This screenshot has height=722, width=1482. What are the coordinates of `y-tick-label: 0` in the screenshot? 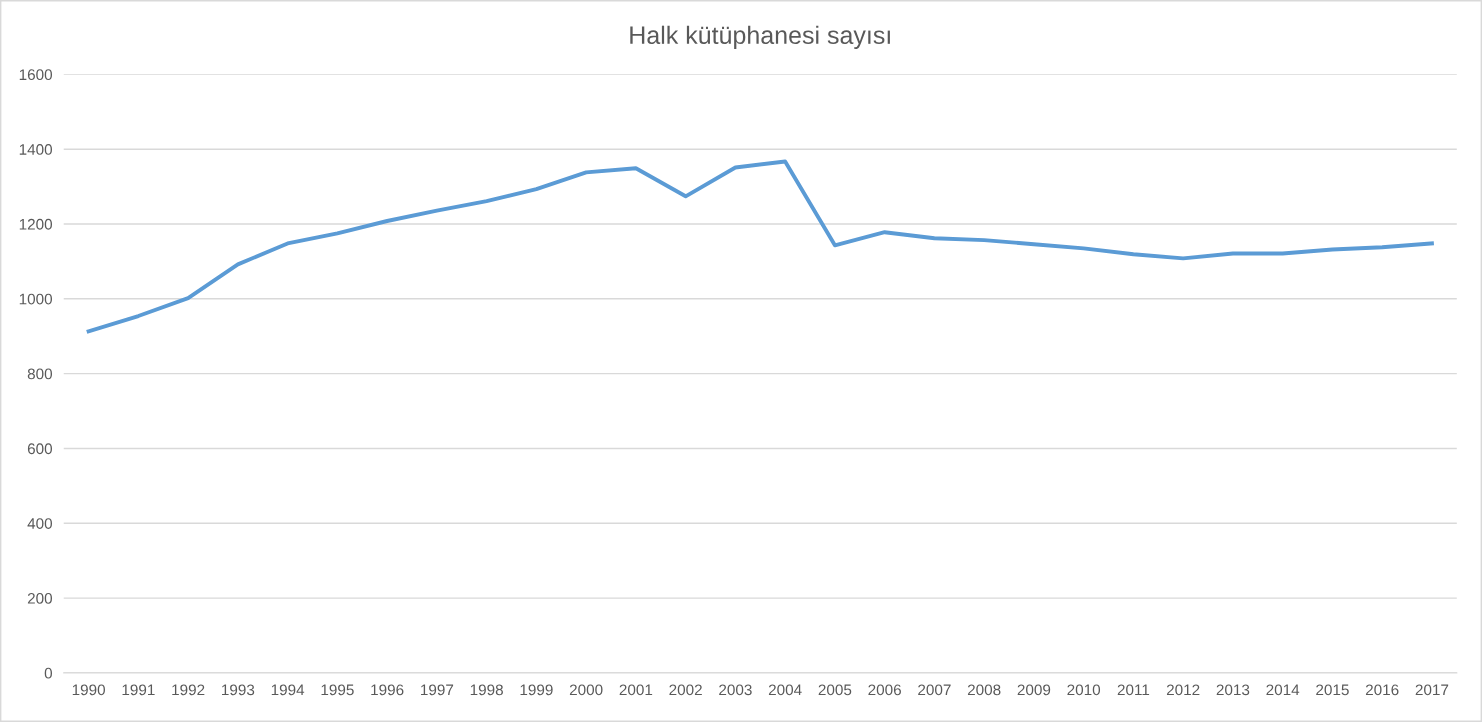 It's located at (48, 673).